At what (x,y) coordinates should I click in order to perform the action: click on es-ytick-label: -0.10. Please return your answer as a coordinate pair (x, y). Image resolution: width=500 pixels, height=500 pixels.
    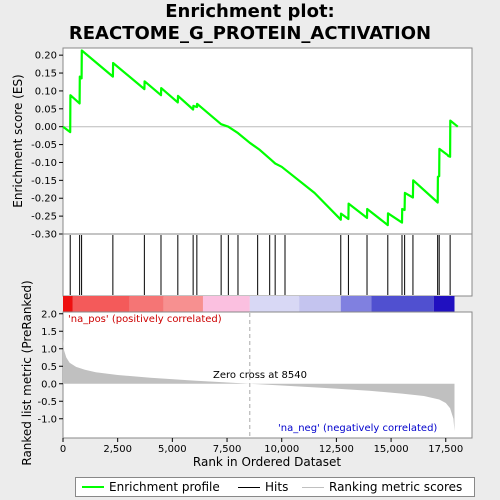
    Looking at the image, I should click on (44, 163).